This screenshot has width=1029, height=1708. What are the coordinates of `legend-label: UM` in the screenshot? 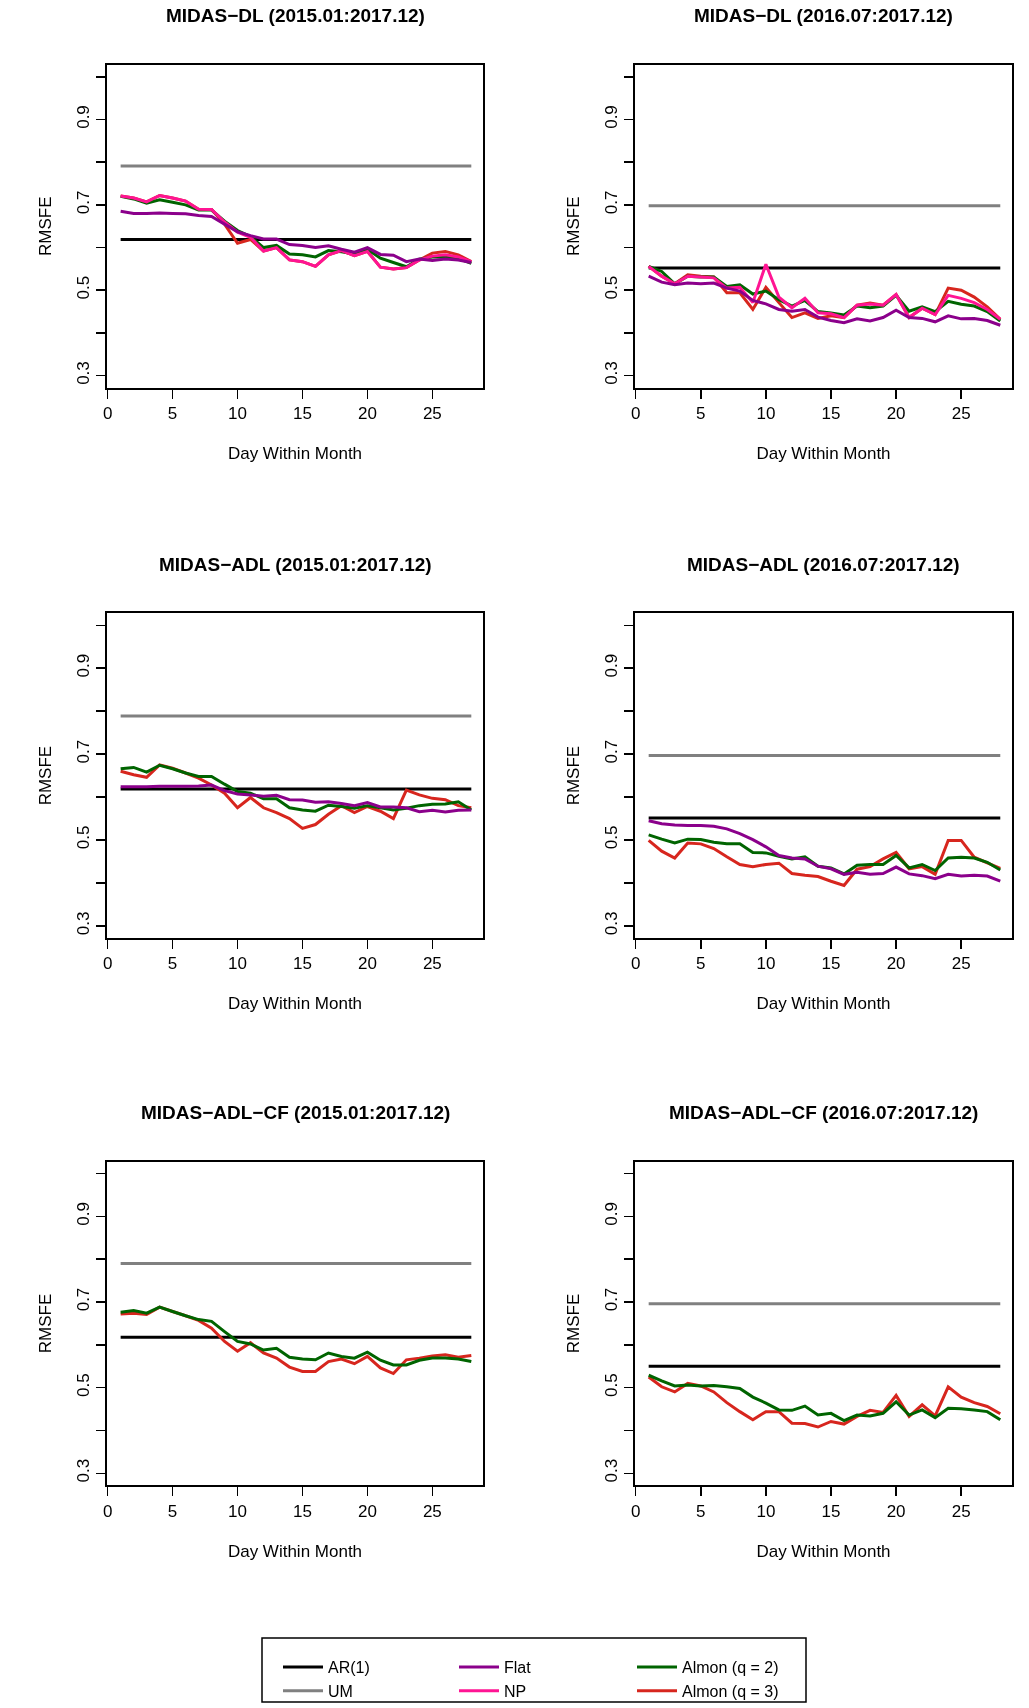 It's located at (340, 1691).